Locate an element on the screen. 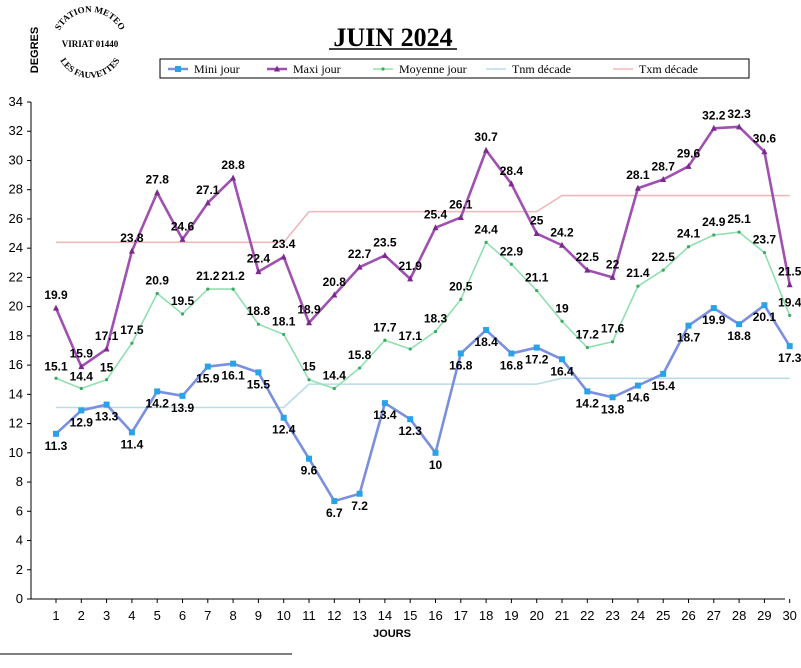 This screenshot has width=801, height=668. data-label: 30.6 is located at coordinates (765, 139).